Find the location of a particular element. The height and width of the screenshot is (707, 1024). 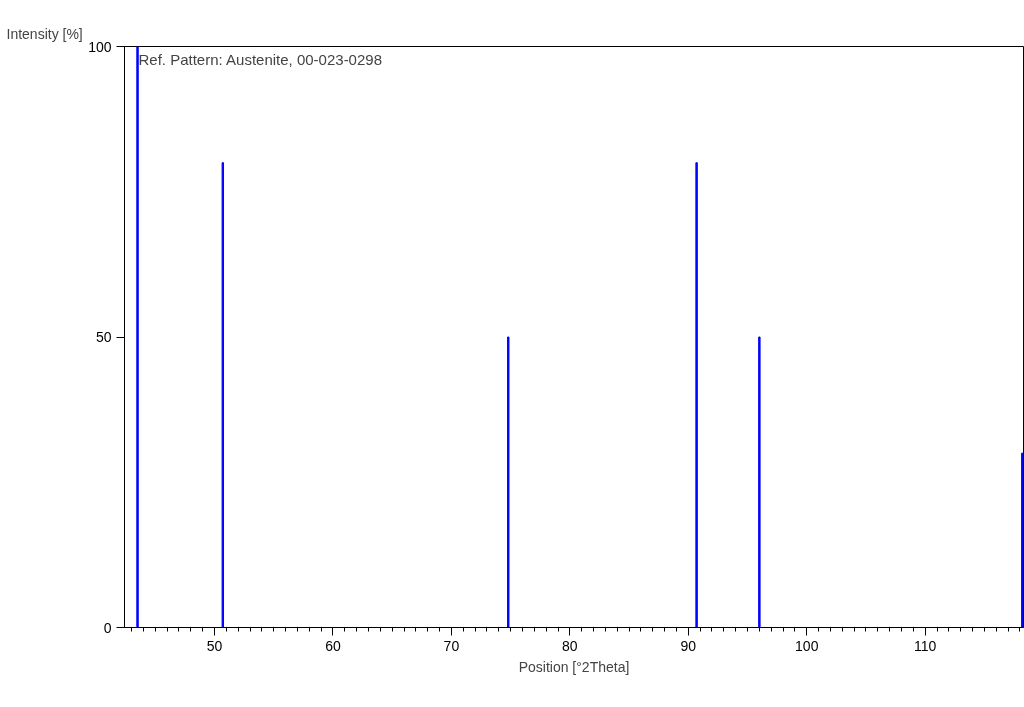

y-axis-title: Intensity [%] is located at coordinates (44, 33).